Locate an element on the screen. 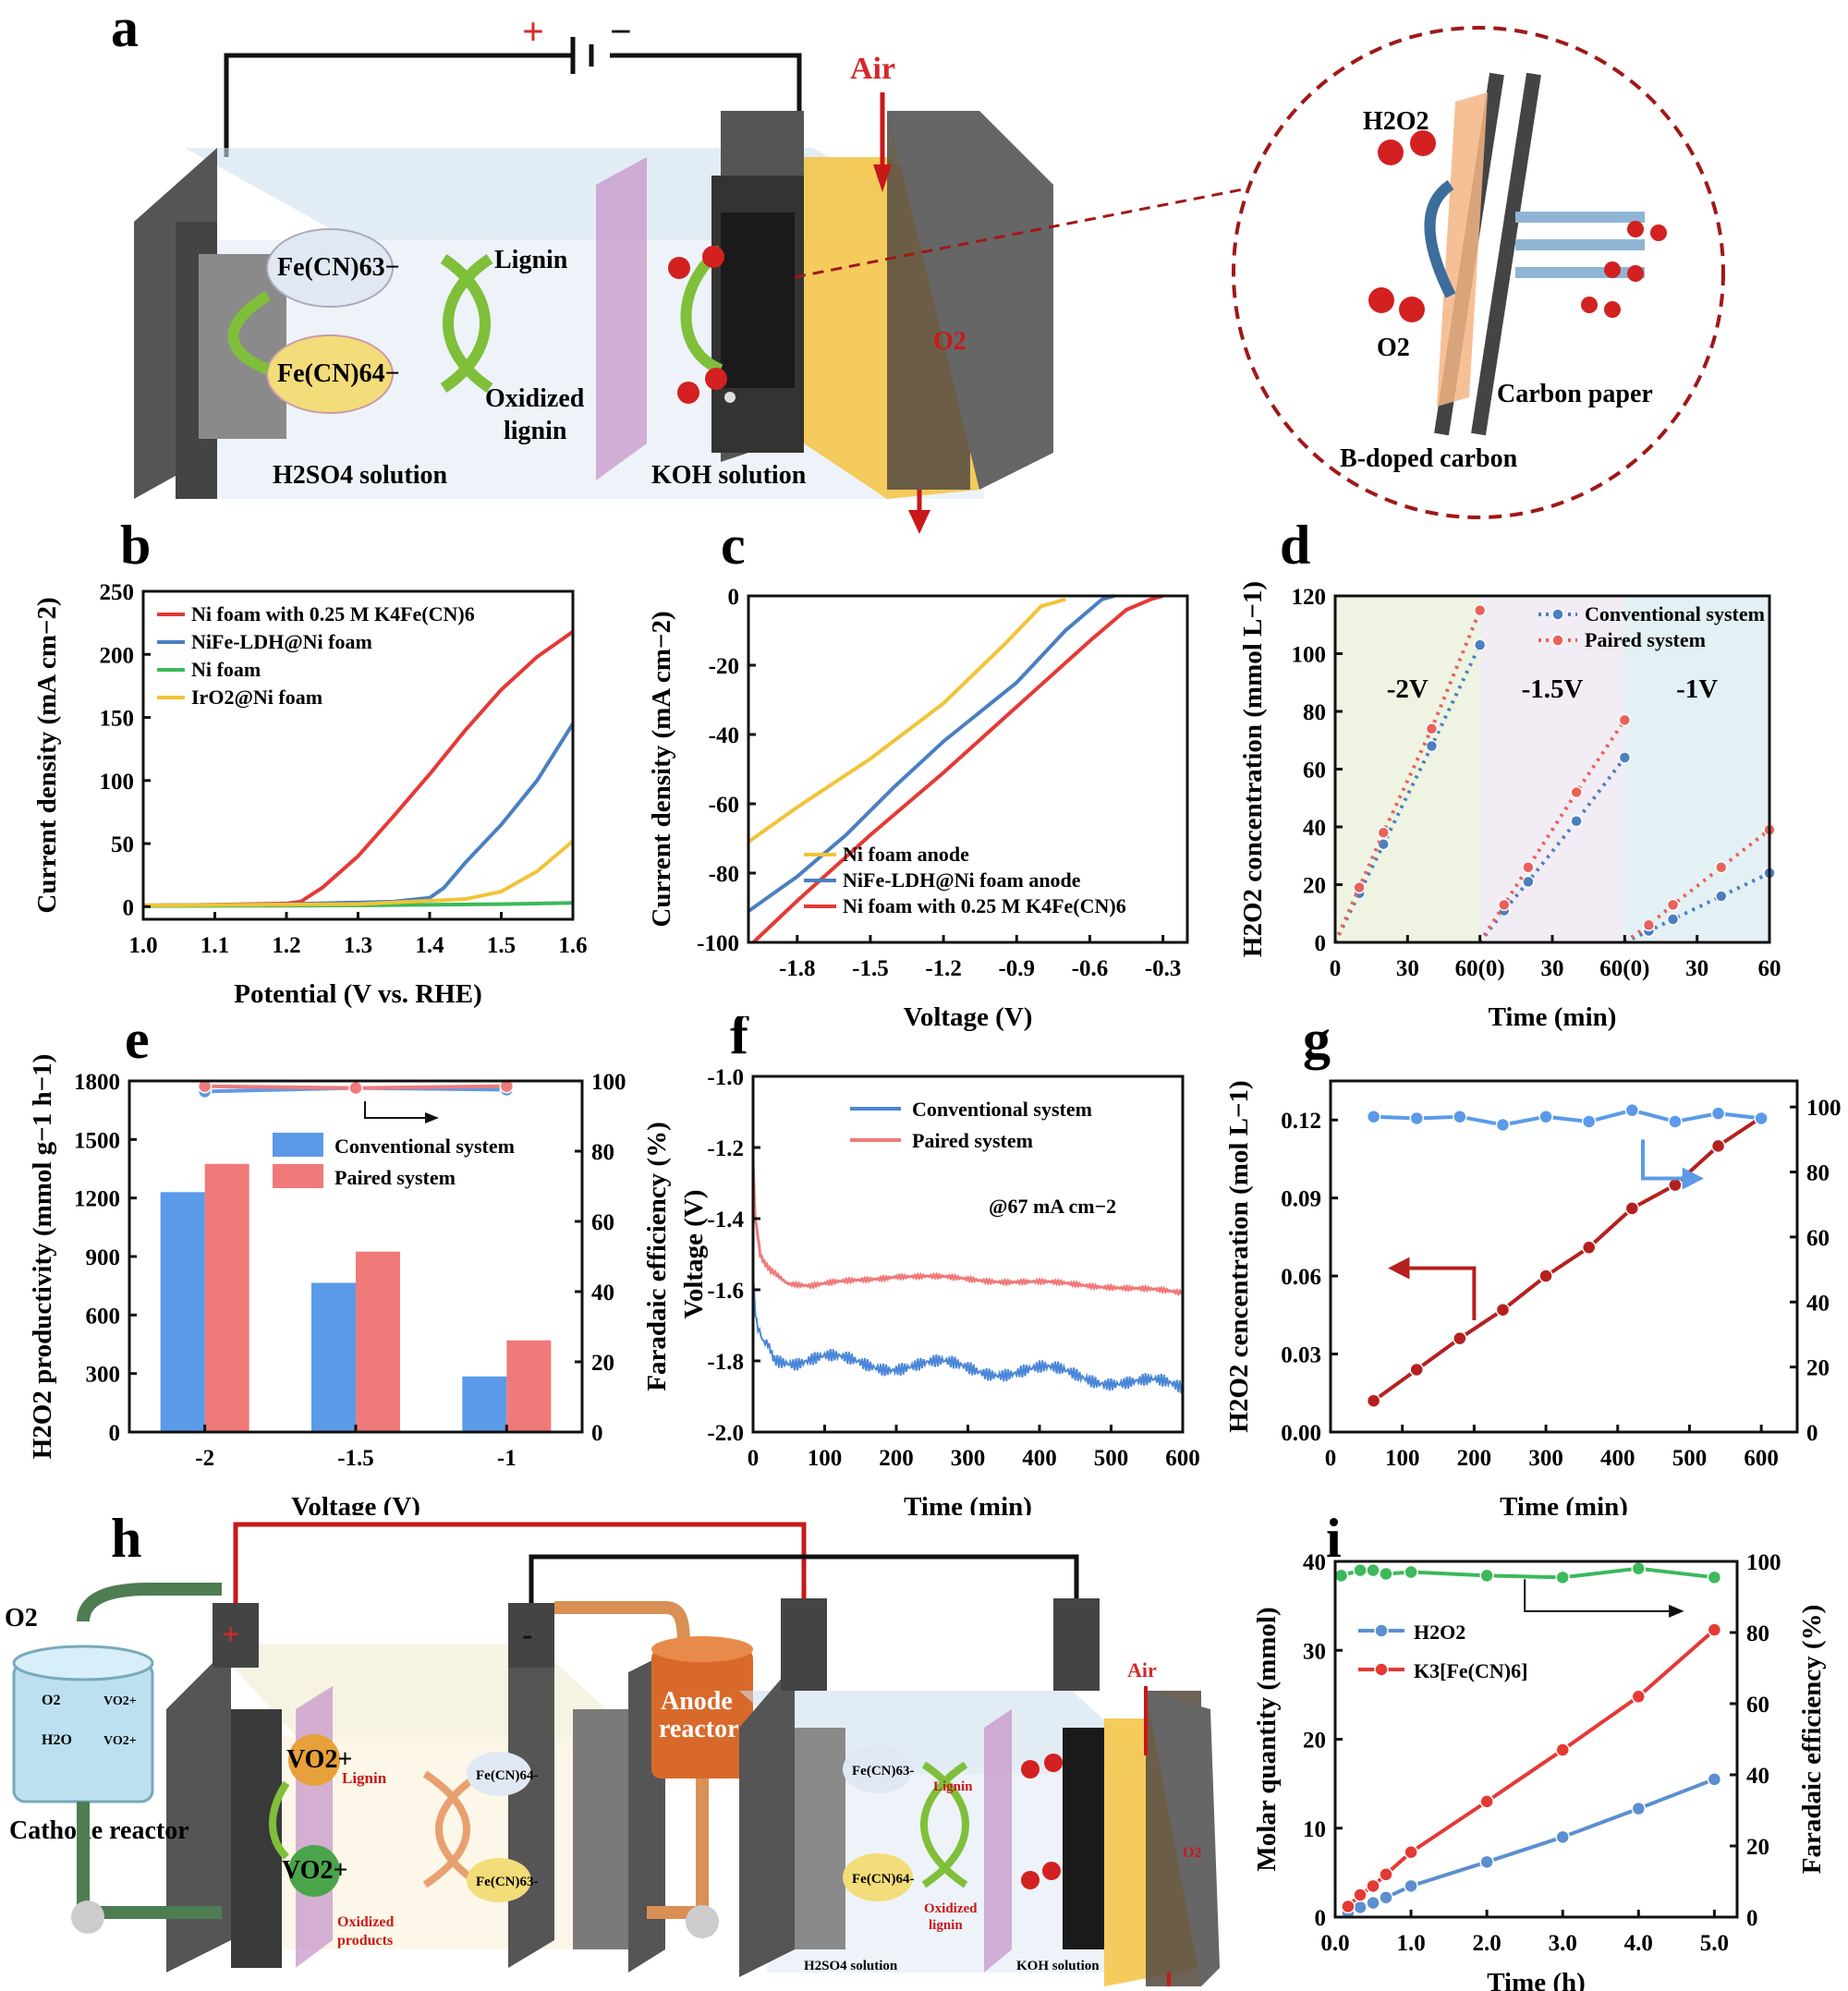  region-label: -1V is located at coordinates (1697, 689).